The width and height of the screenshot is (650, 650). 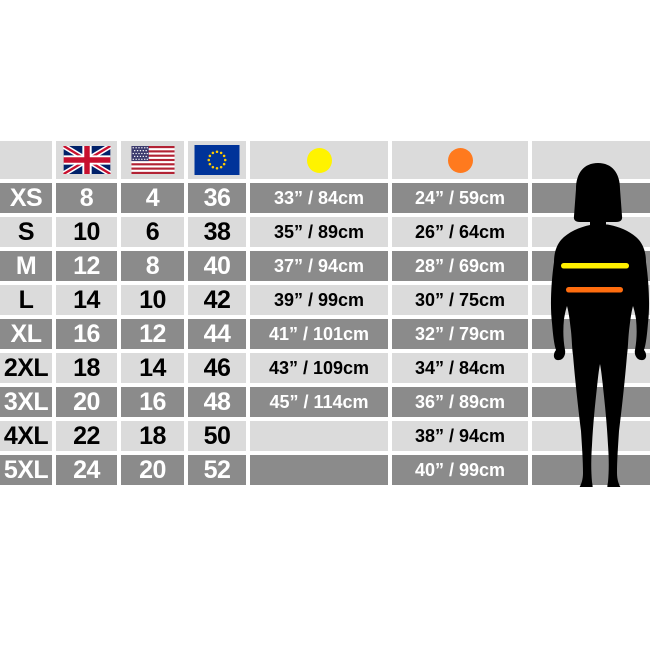 I want to click on us-size-value: 10, so click(x=152, y=300).